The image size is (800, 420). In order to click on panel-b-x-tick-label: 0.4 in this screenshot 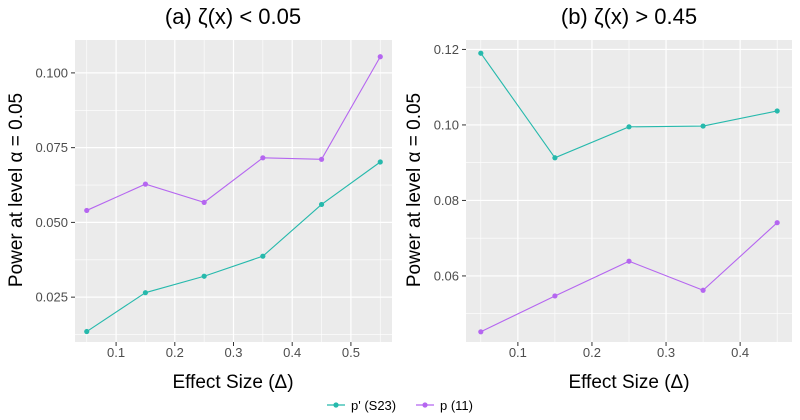, I will do `click(740, 352)`.